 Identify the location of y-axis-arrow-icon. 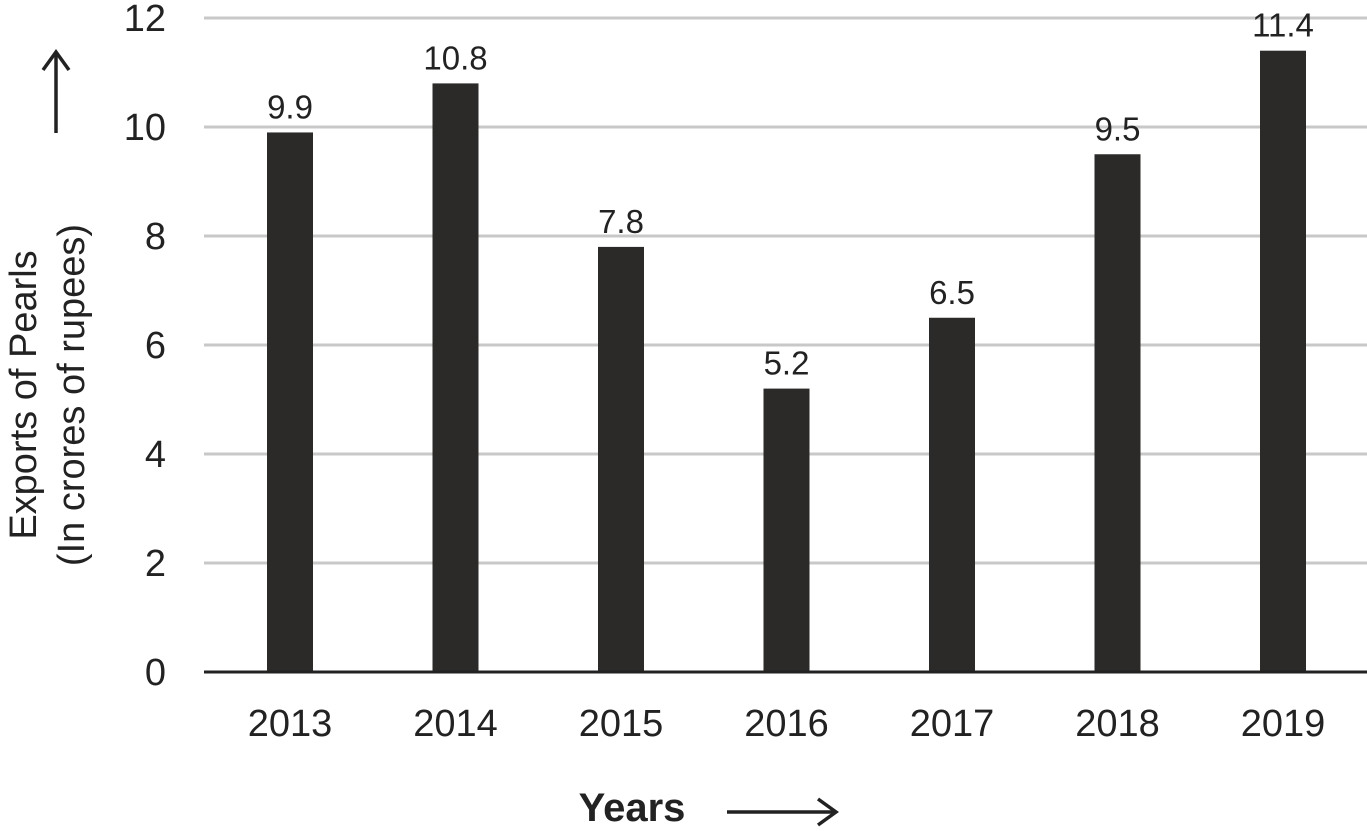
(56, 91).